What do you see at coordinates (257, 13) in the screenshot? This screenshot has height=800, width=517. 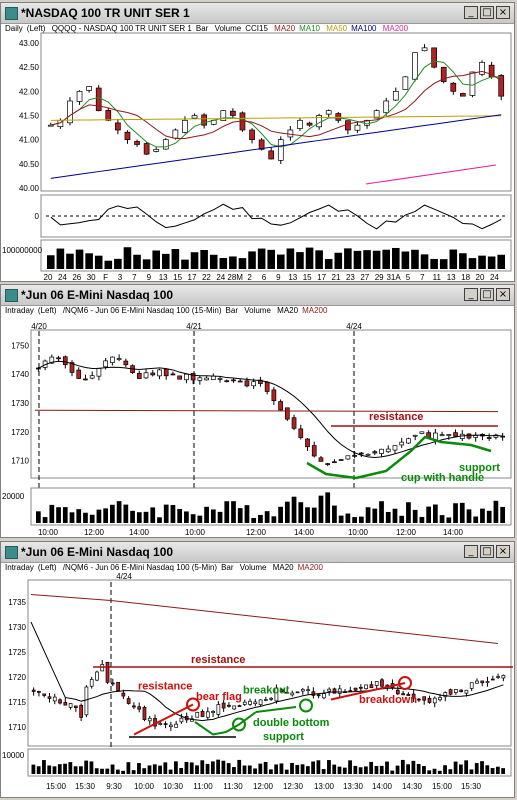 I see `title-bar: *NASDAQ 100 TR UNIT SER 1 _ □ ×` at bounding box center [257, 13].